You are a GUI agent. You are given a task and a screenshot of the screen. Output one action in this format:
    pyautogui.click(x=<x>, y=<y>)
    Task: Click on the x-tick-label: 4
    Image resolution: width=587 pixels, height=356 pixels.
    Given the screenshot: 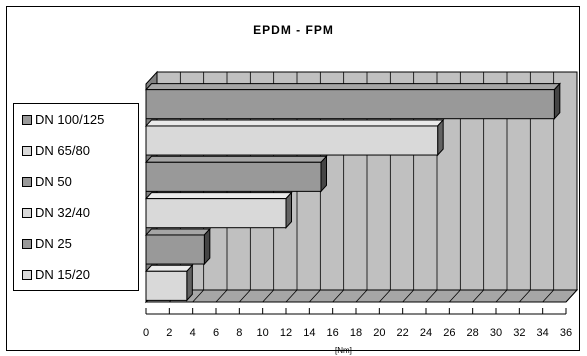 What is the action you would take?
    pyautogui.click(x=193, y=333)
    